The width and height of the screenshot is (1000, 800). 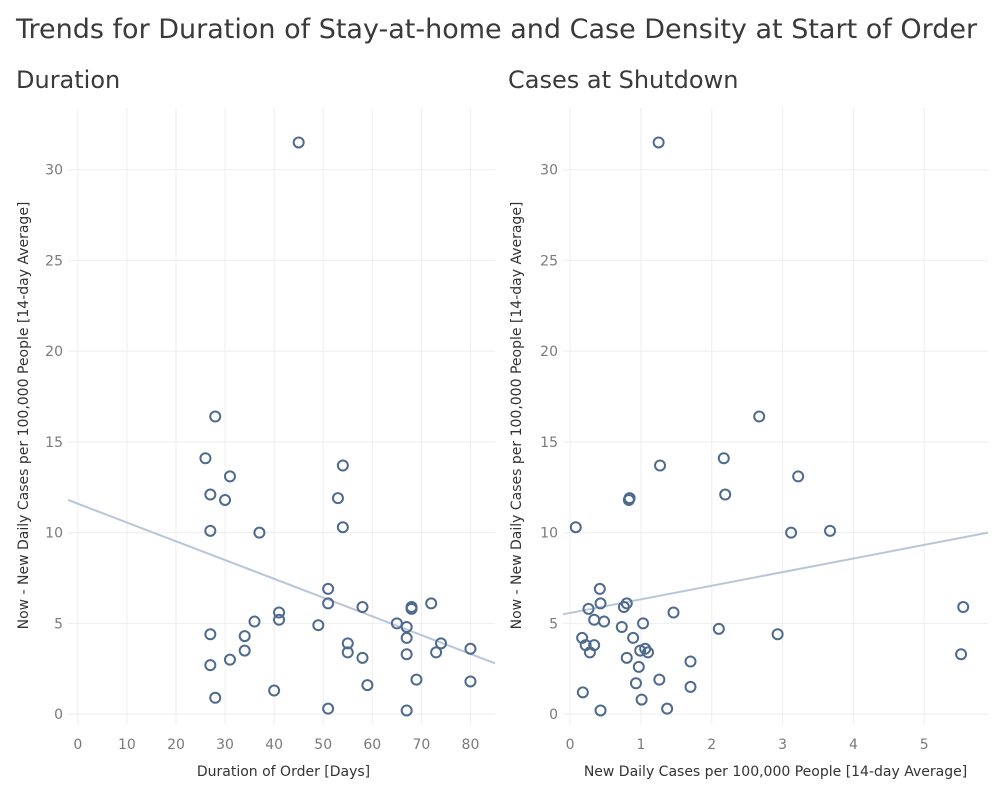 What do you see at coordinates (570, 745) in the screenshot?
I see `cases-x-tick-label: 0` at bounding box center [570, 745].